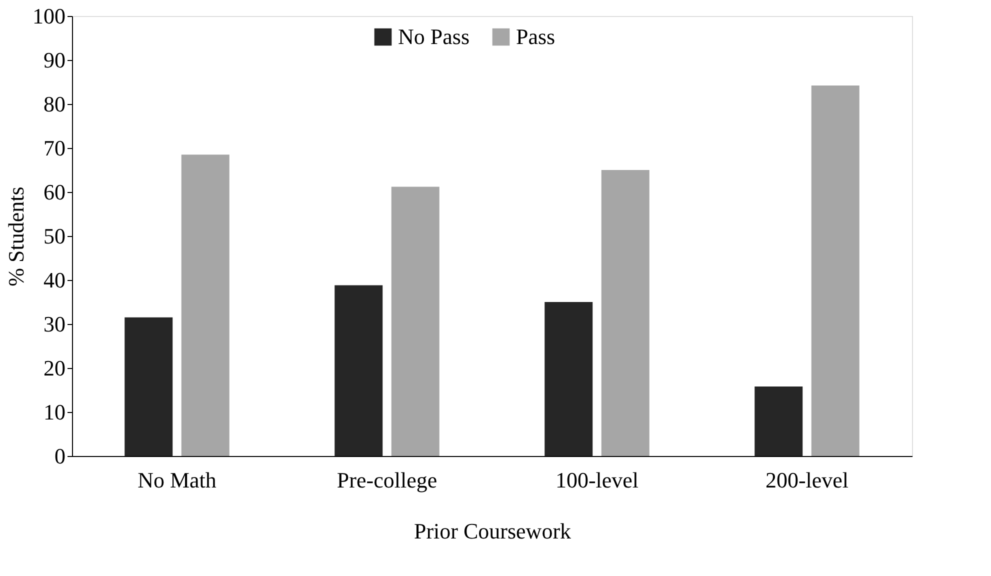 The height and width of the screenshot is (576, 991). Describe the element at coordinates (434, 36) in the screenshot. I see `legend-label: No Pass` at that location.